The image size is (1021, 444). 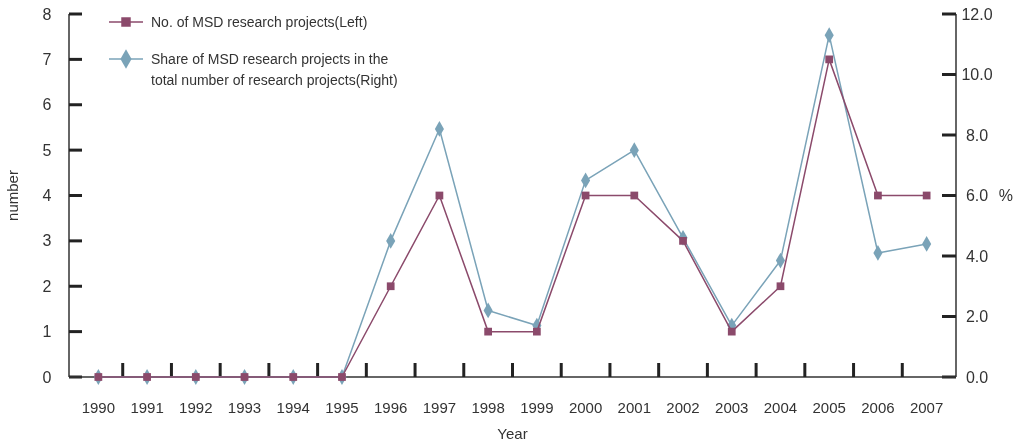 I want to click on y-tick-label: 2, so click(x=47, y=286).